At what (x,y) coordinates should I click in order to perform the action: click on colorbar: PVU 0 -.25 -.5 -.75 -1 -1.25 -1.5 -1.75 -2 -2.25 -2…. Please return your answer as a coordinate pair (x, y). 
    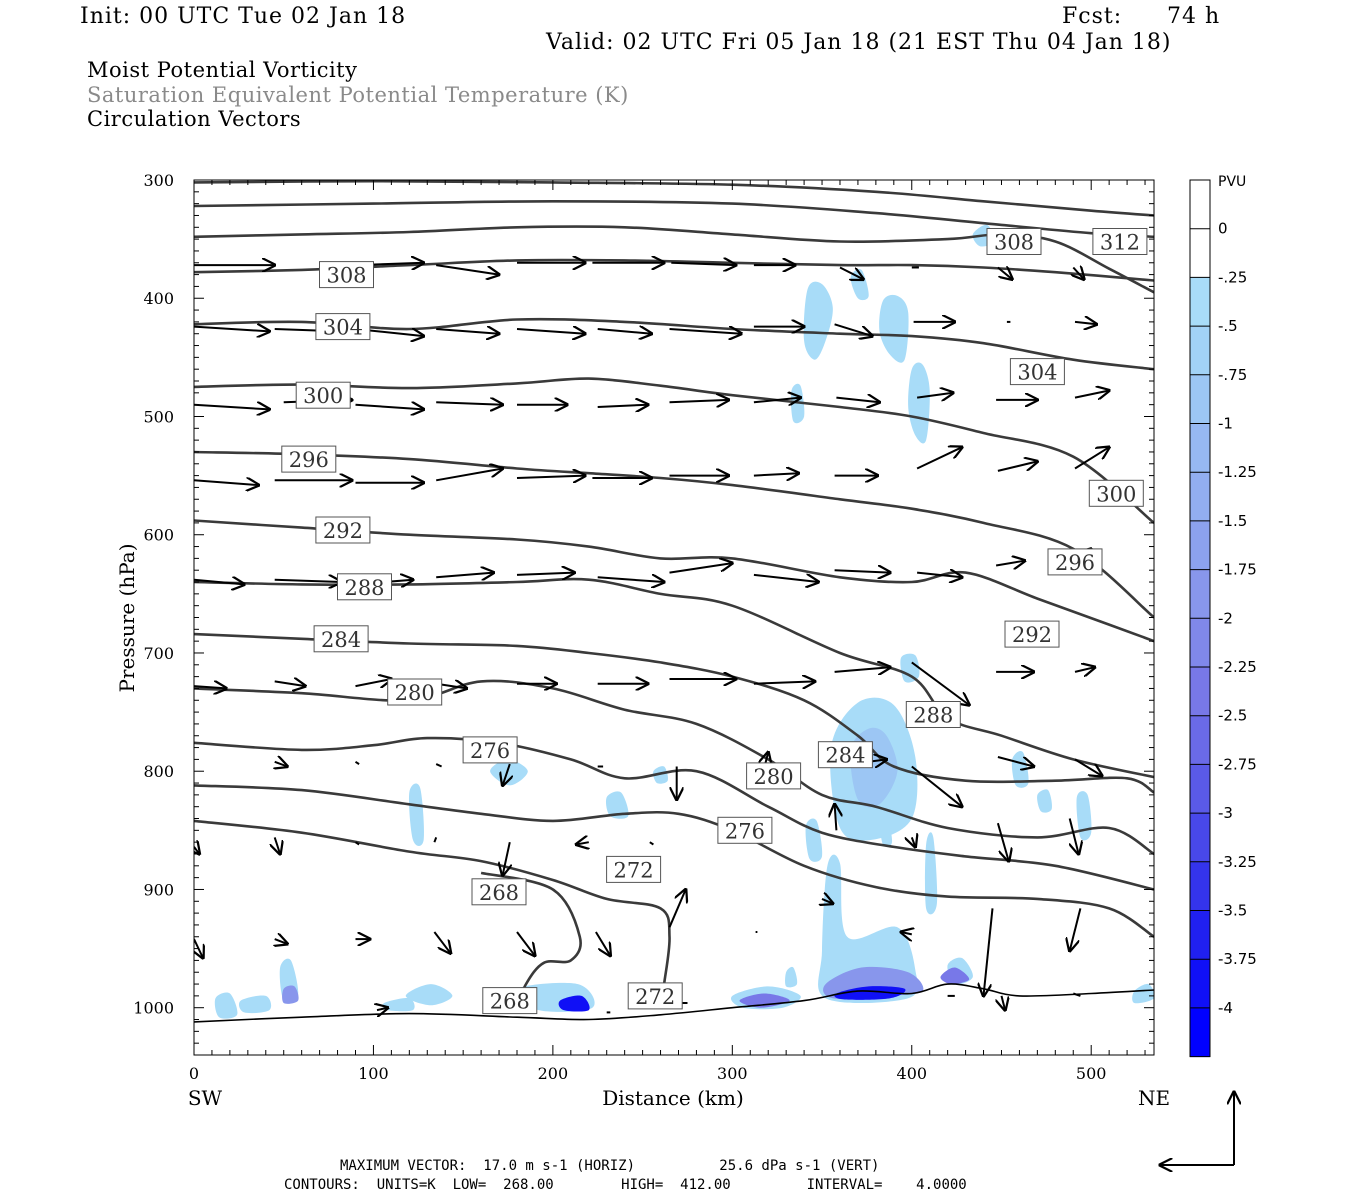
    Looking at the image, I should click on (1223, 616).